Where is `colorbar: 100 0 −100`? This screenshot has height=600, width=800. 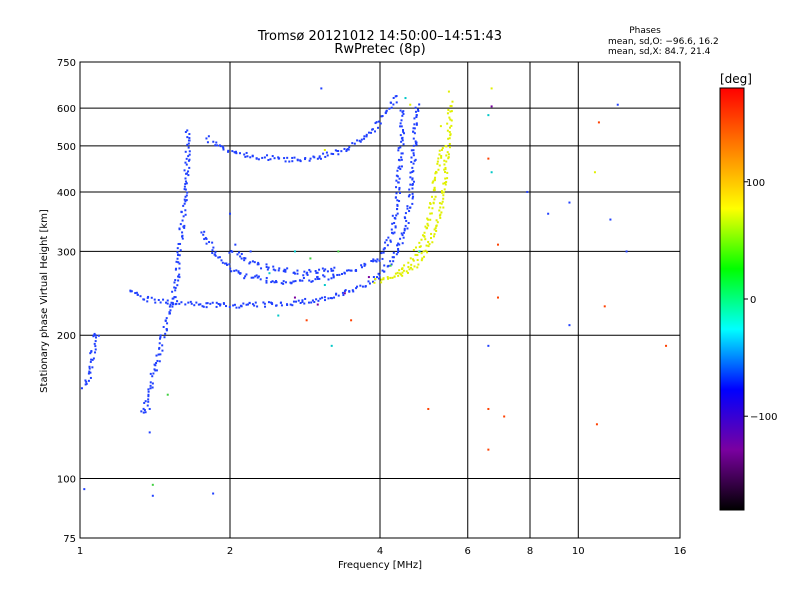 colorbar: 100 0 −100 is located at coordinates (748, 299).